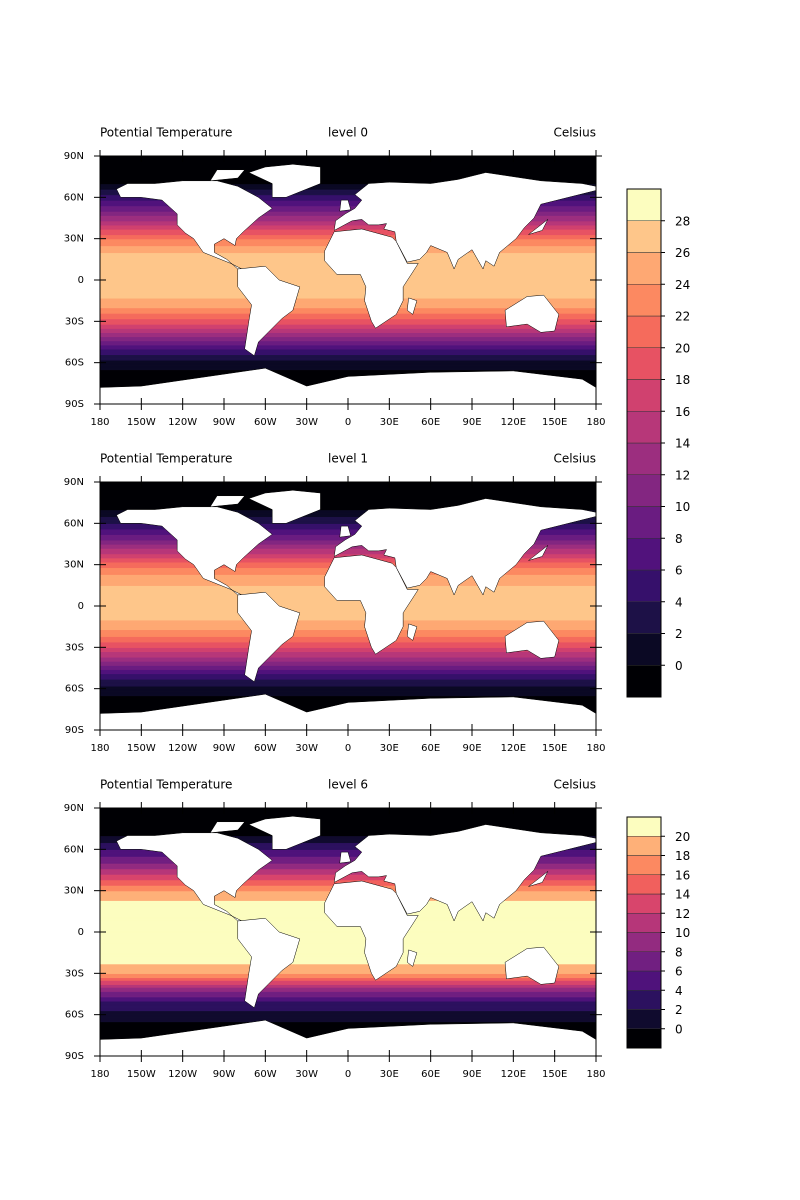  What do you see at coordinates (679, 666) in the screenshot?
I see `colorbar-tick-label: 0` at bounding box center [679, 666].